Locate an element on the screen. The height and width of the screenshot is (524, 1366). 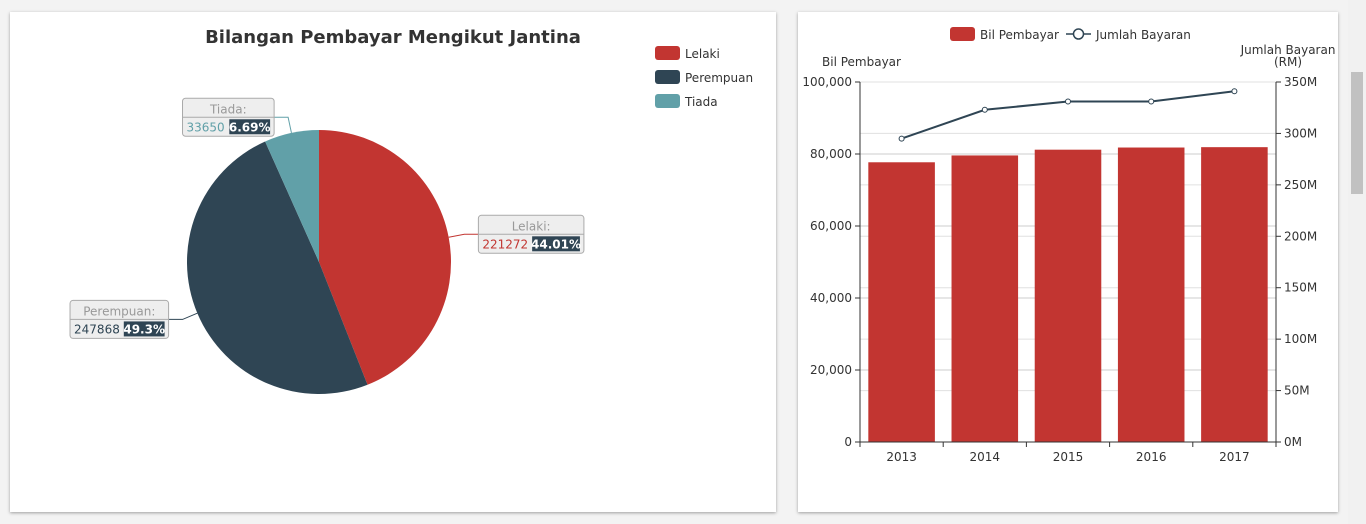
bar-bil-pembayar-2013 is located at coordinates (901, 302).